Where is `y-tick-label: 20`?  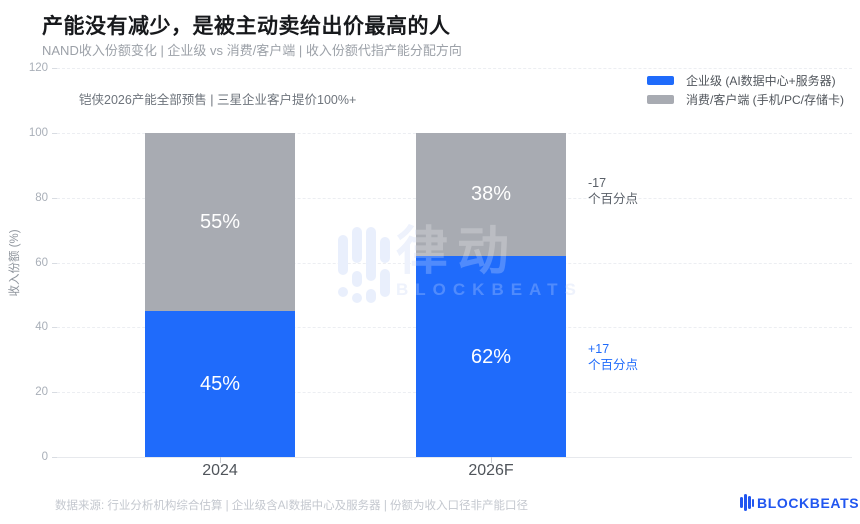
y-tick-label: 20 is located at coordinates (41, 392).